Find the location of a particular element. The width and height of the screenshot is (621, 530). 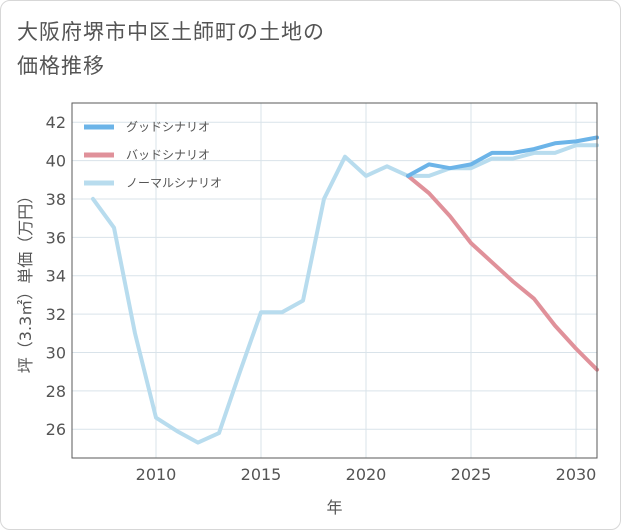

series-line-good is located at coordinates (502, 156).